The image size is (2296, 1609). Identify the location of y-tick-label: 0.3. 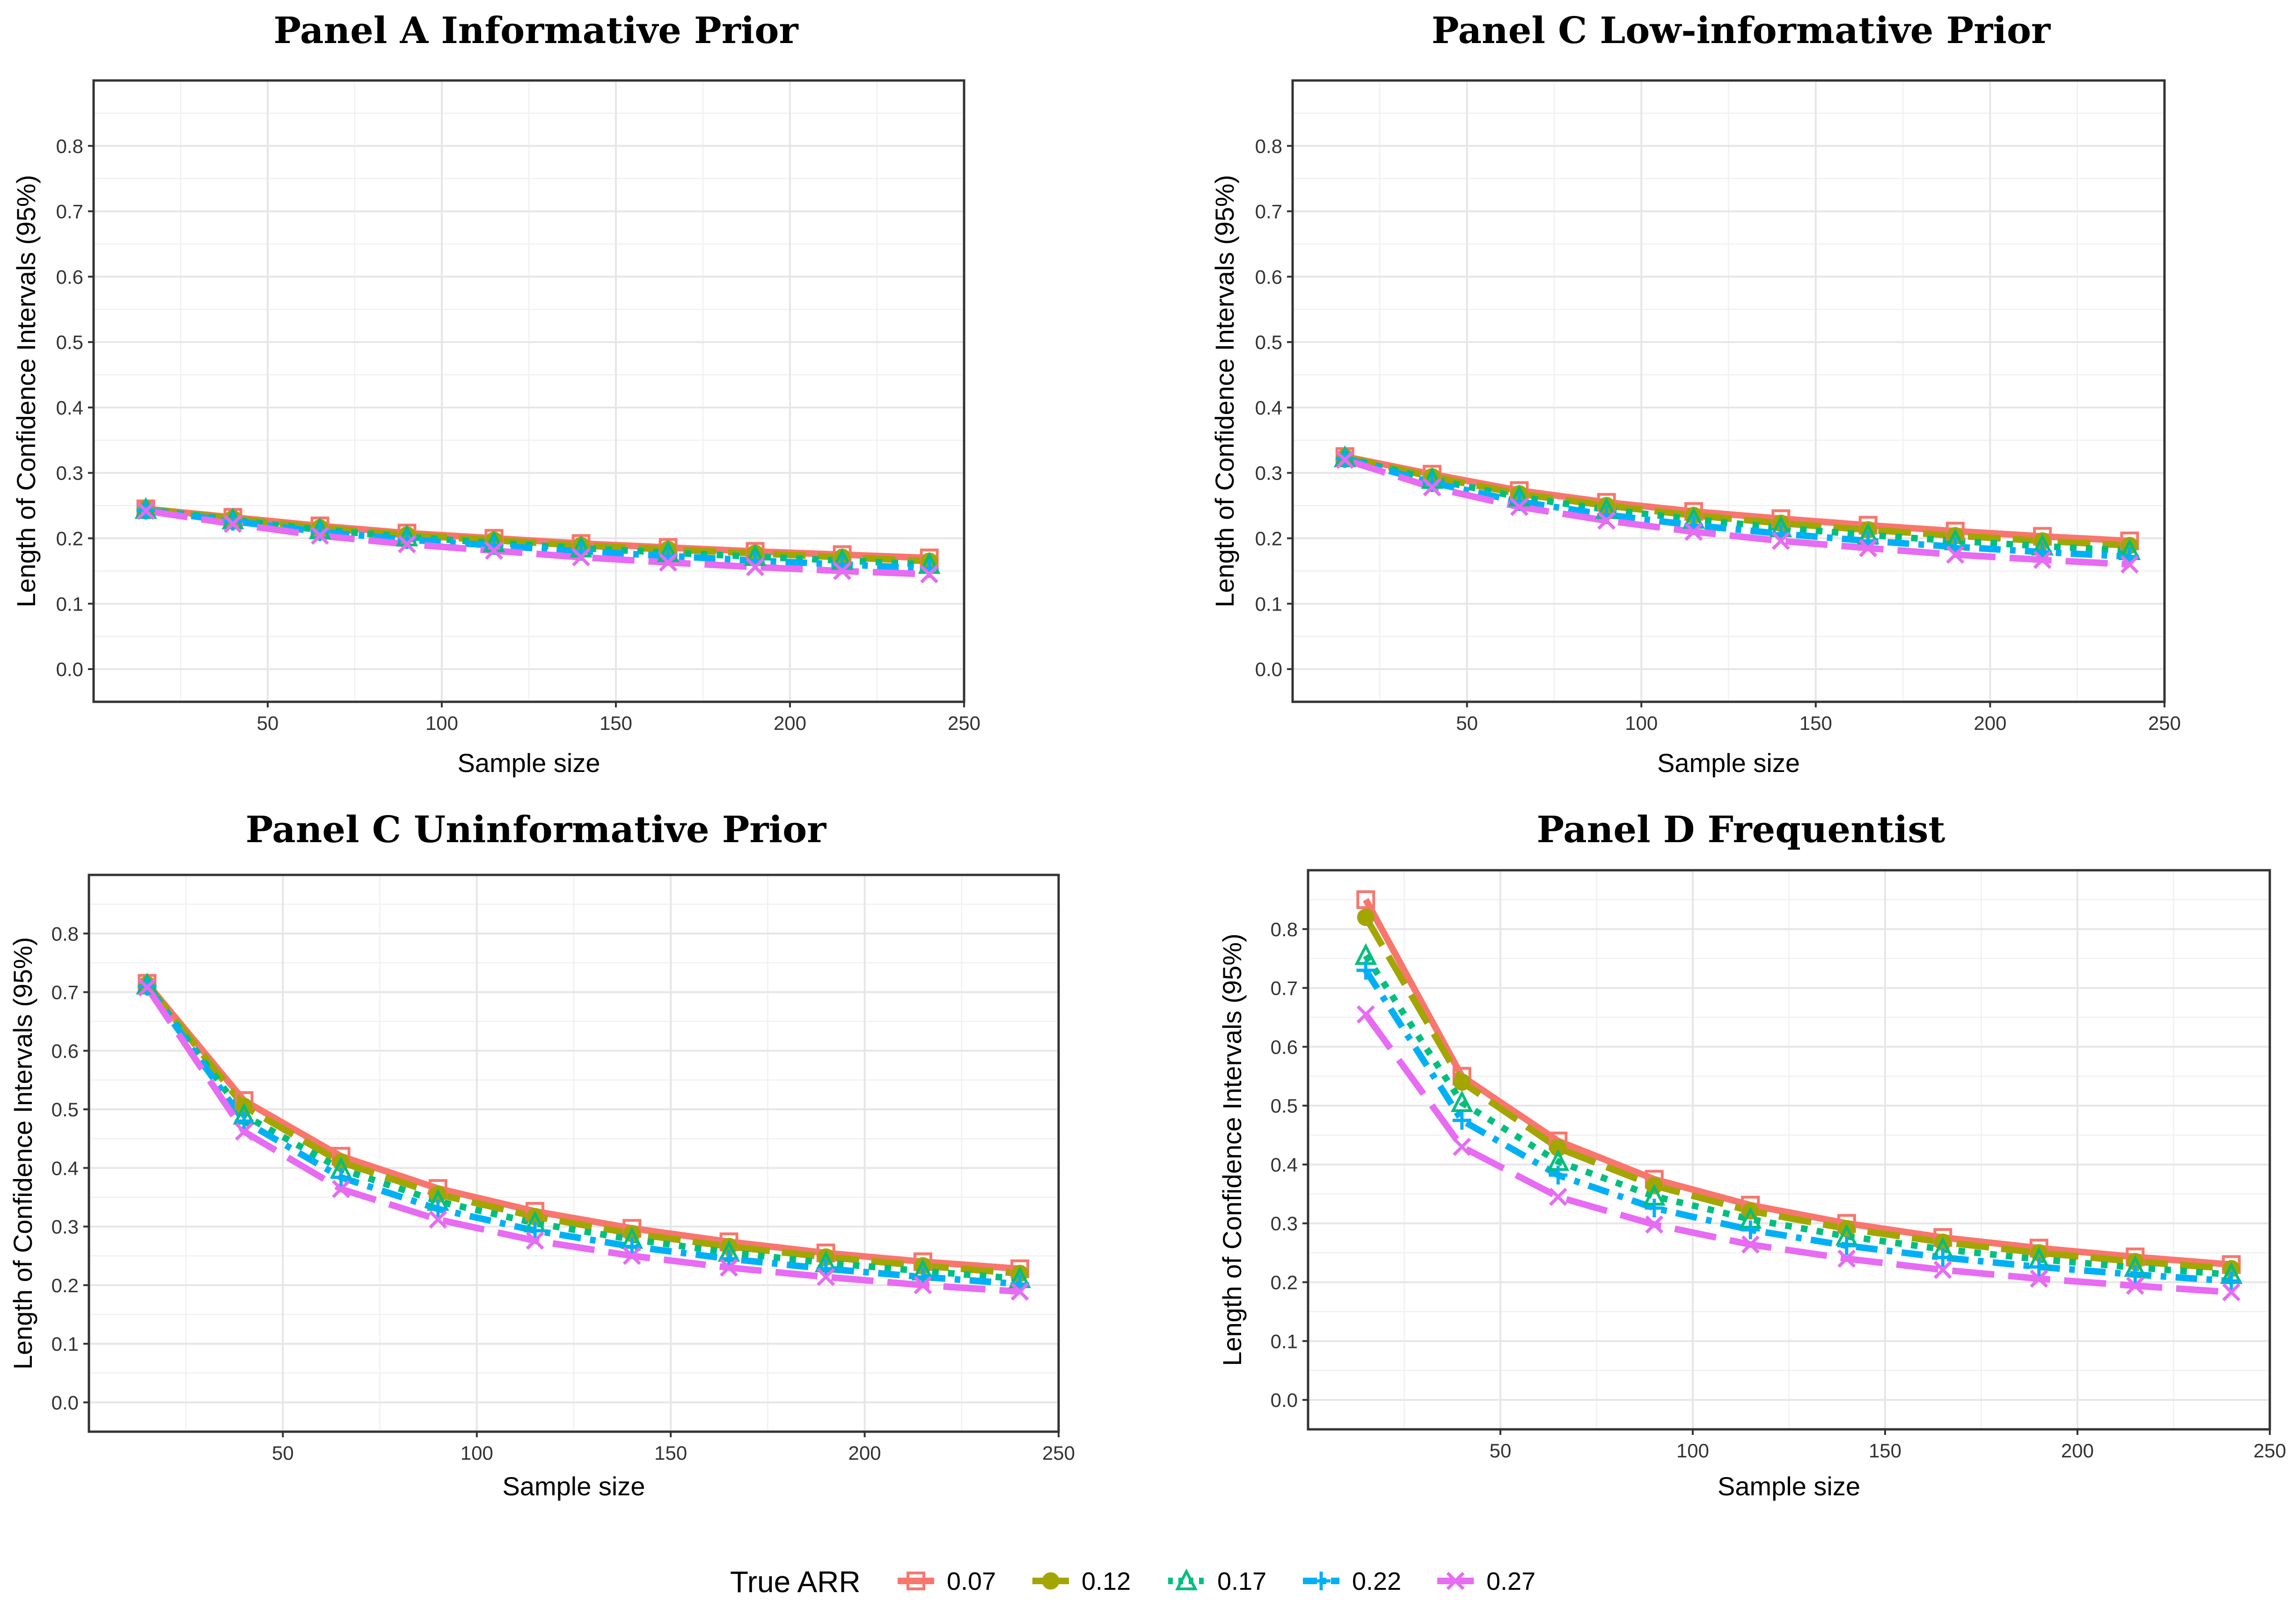
(69, 473).